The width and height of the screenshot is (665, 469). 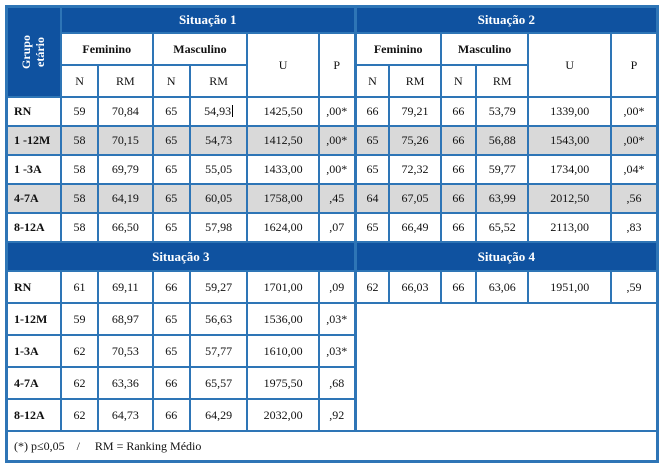 What do you see at coordinates (218, 351) in the screenshot?
I see `cell-rm: 57,77` at bounding box center [218, 351].